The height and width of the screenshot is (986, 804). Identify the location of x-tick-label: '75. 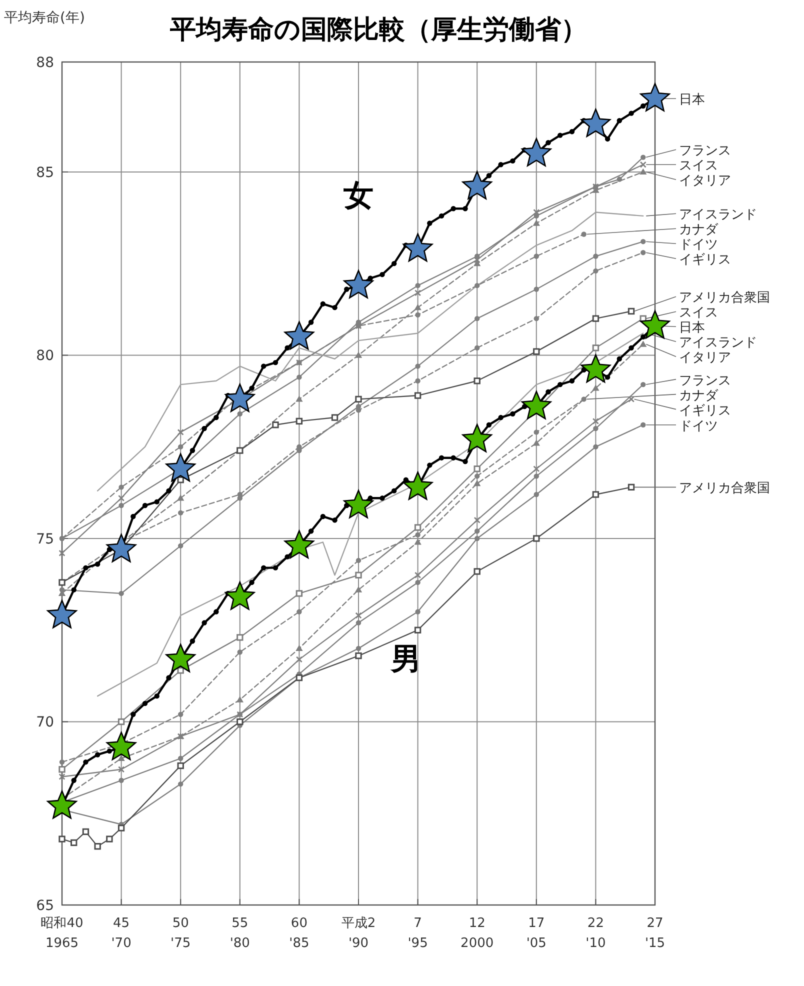
(180, 943).